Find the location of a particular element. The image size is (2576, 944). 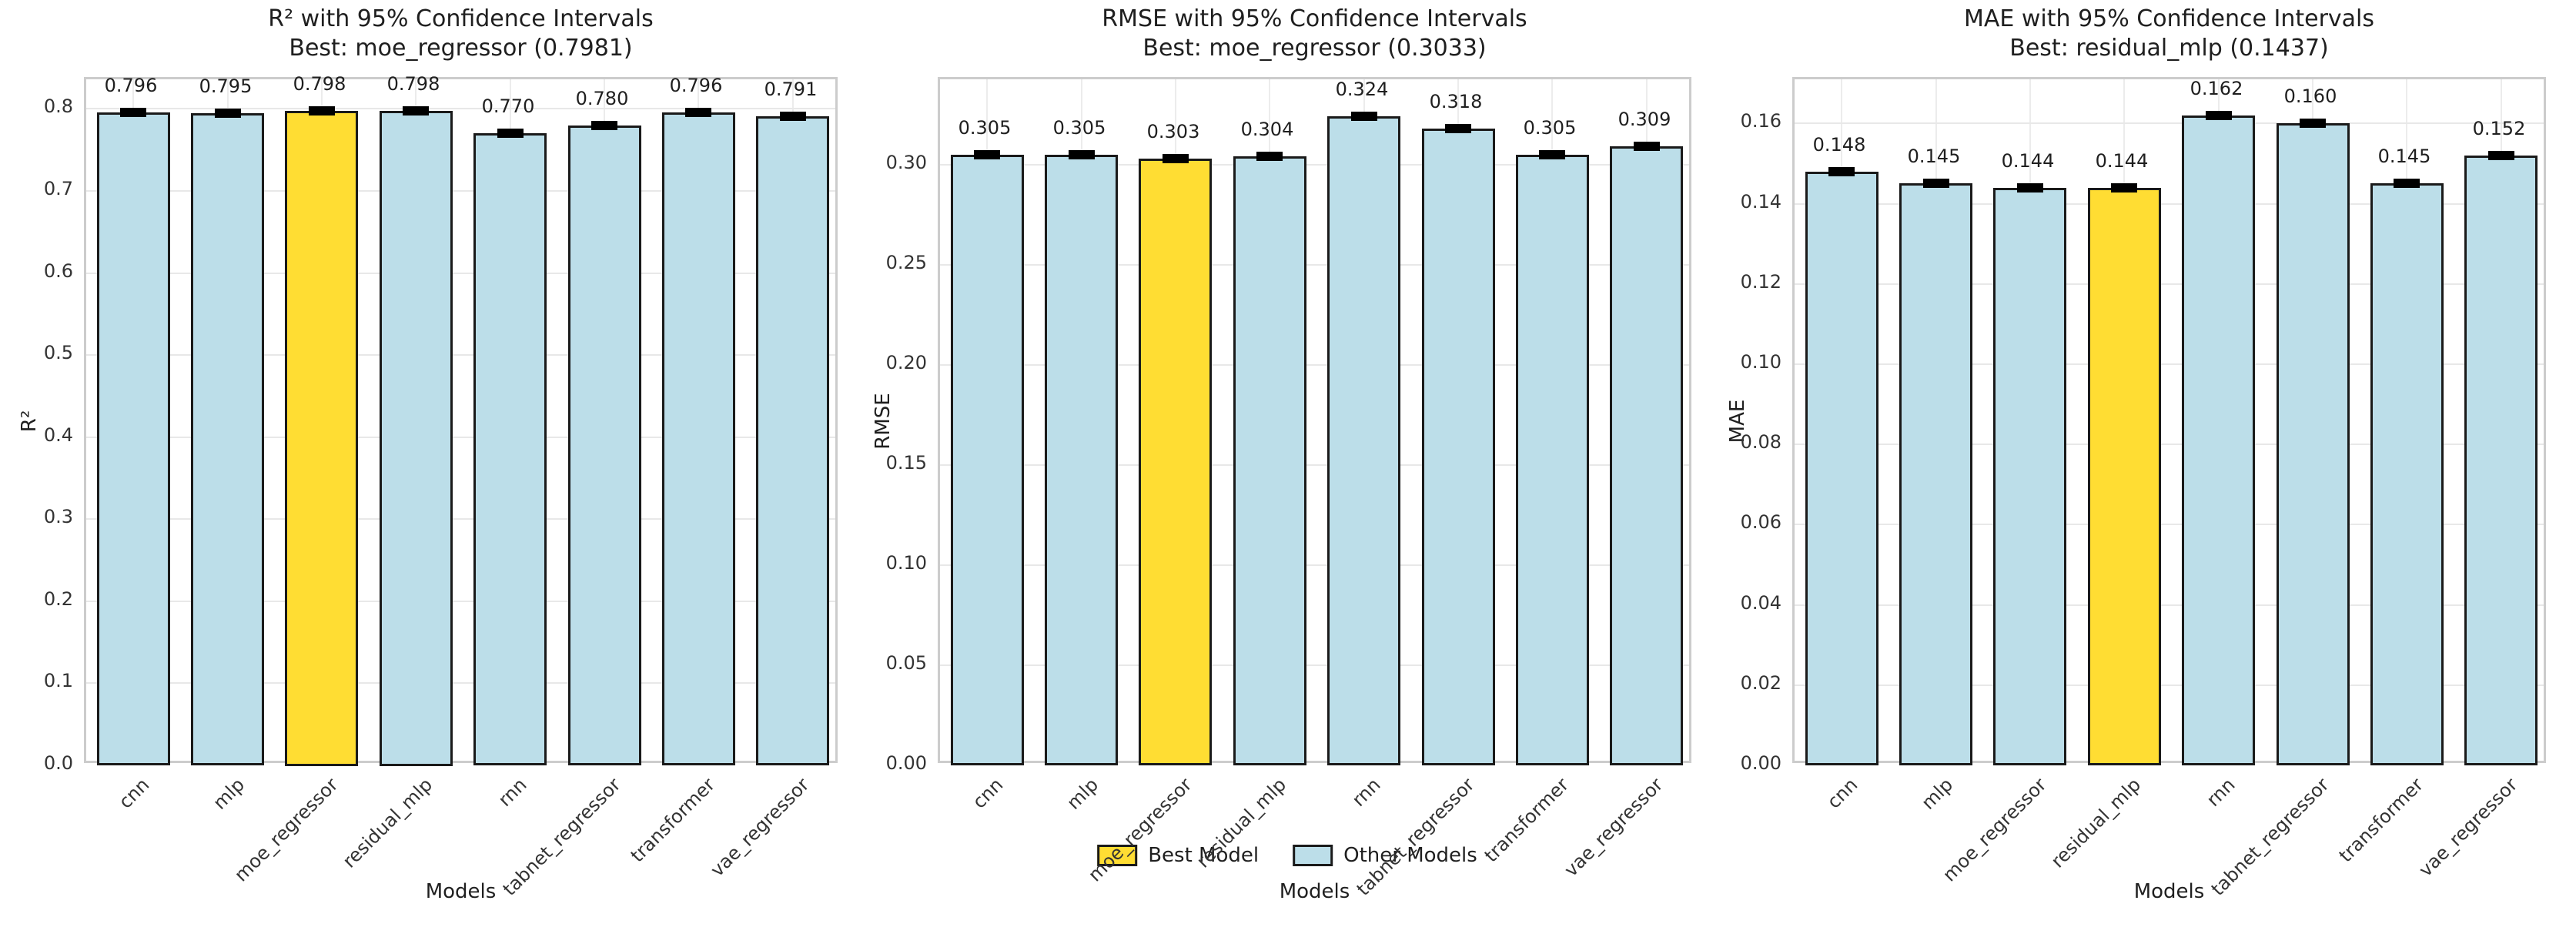

y-tick-label: 0.25 is located at coordinates (906, 262).